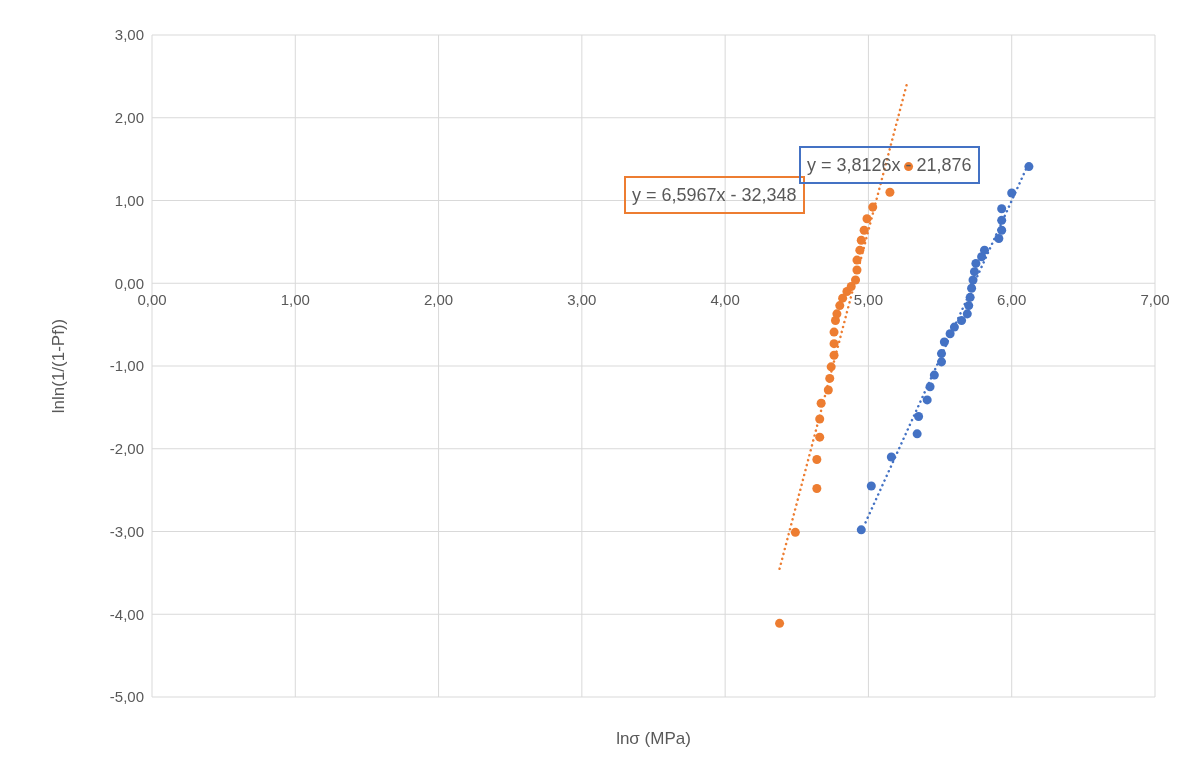  I want to click on x-tick-label: 4,00, so click(725, 300).